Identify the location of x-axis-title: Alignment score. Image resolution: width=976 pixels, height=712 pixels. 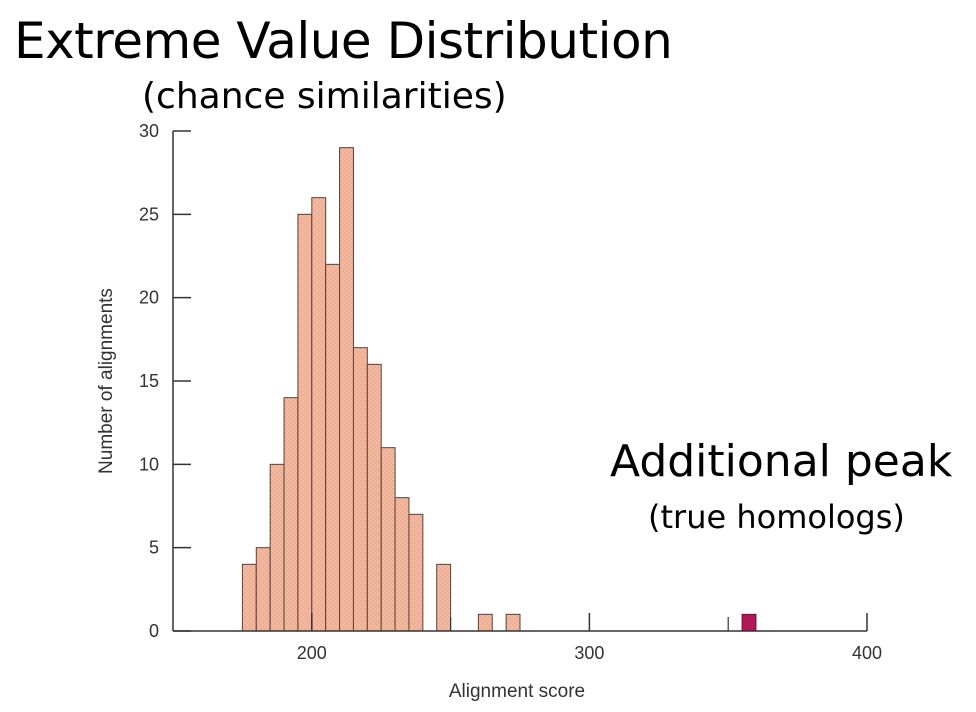
(517, 691).